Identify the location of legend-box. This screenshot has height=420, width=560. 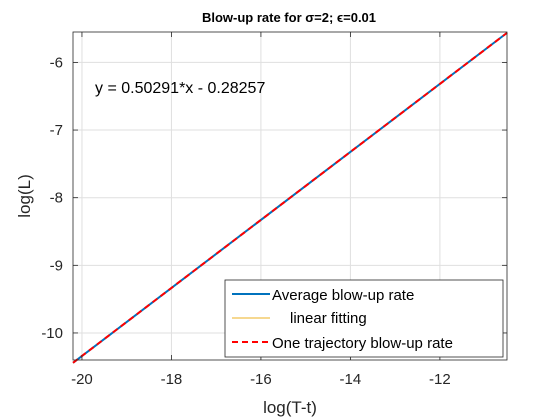
(364, 318).